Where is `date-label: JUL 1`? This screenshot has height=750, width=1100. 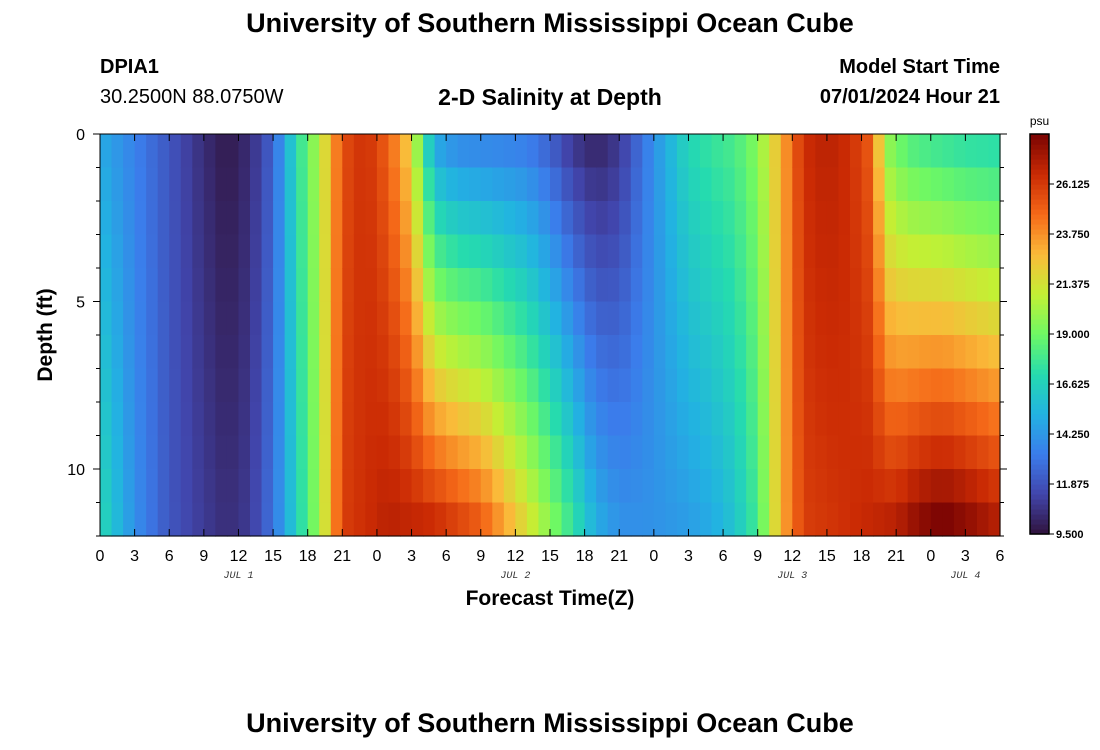 date-label: JUL 1 is located at coordinates (238, 576).